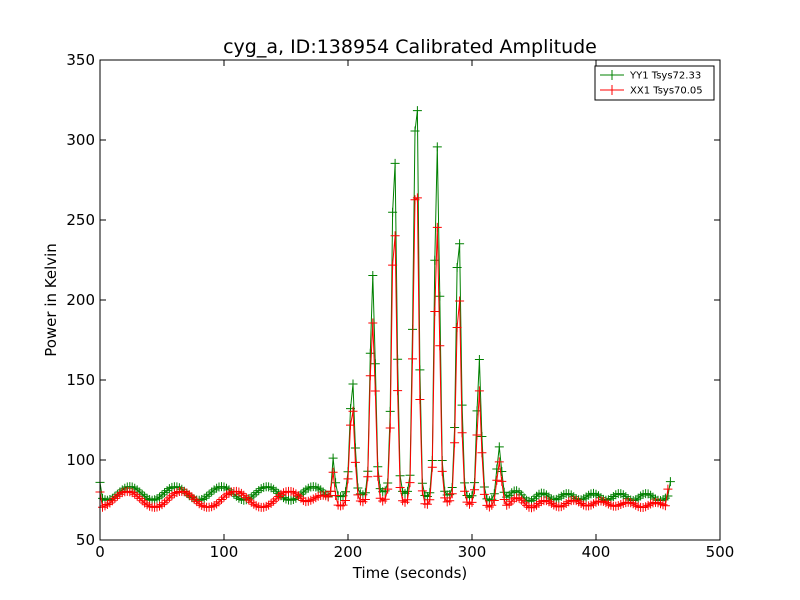  What do you see at coordinates (665, 76) in the screenshot?
I see `legend-label-yy1: YY1 Tsys72.33` at bounding box center [665, 76].